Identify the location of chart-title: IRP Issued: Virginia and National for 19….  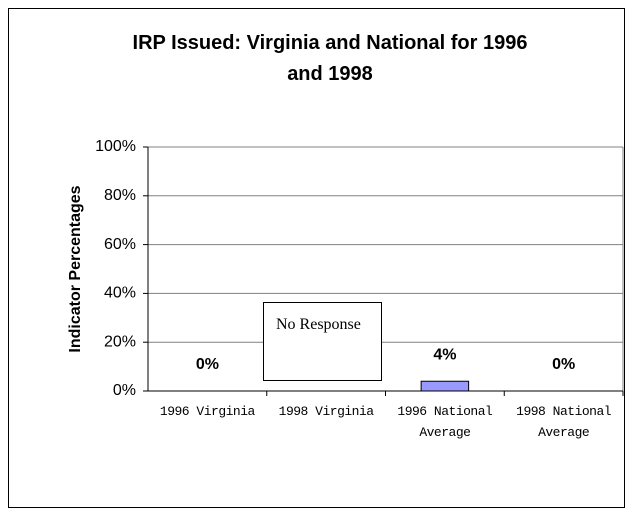
(330, 58).